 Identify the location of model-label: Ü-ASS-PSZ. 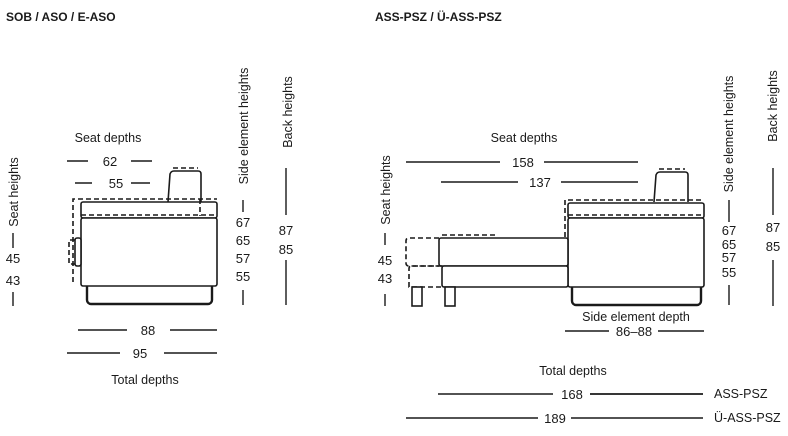
(747, 418).